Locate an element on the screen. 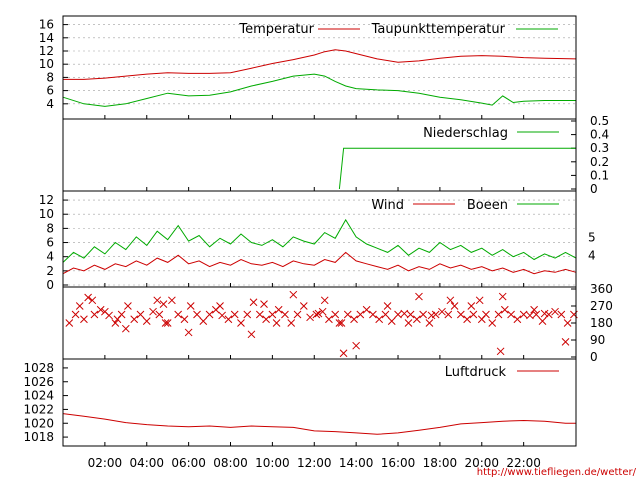 The height and width of the screenshot is (480, 640). x-tick-label: 14:00 is located at coordinates (356, 463).